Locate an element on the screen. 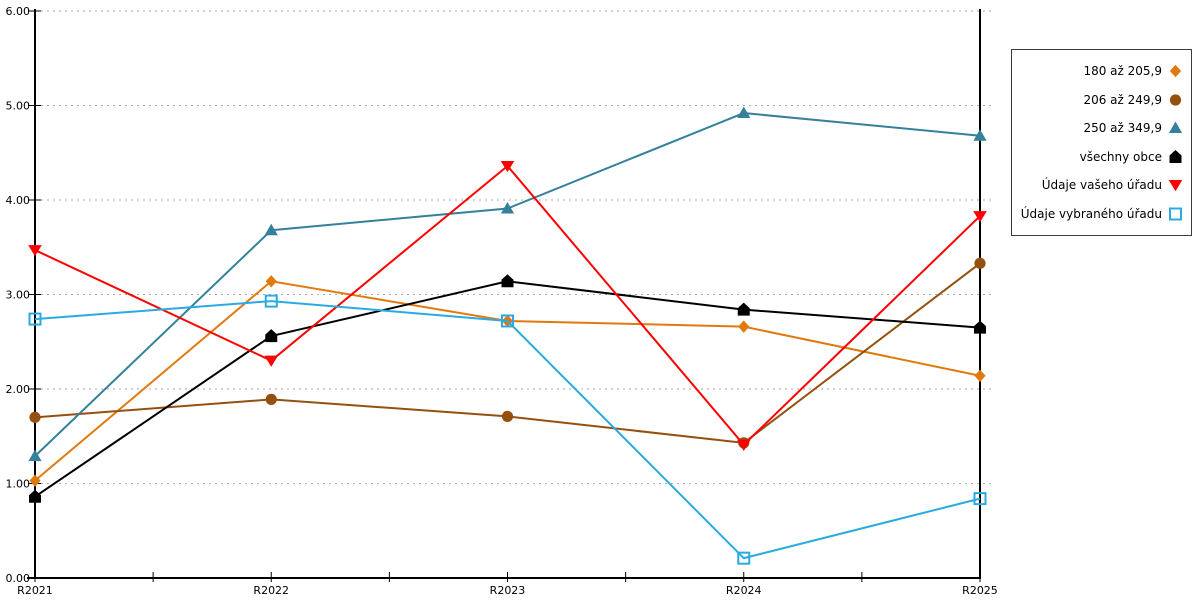  legend-item-label: 250 až 349,9 is located at coordinates (1122, 128).